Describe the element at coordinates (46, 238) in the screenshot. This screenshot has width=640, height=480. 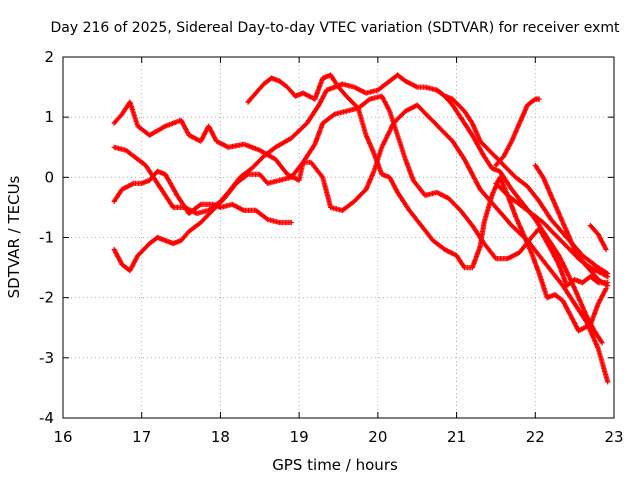
I see `y-tick-label: -1` at that location.